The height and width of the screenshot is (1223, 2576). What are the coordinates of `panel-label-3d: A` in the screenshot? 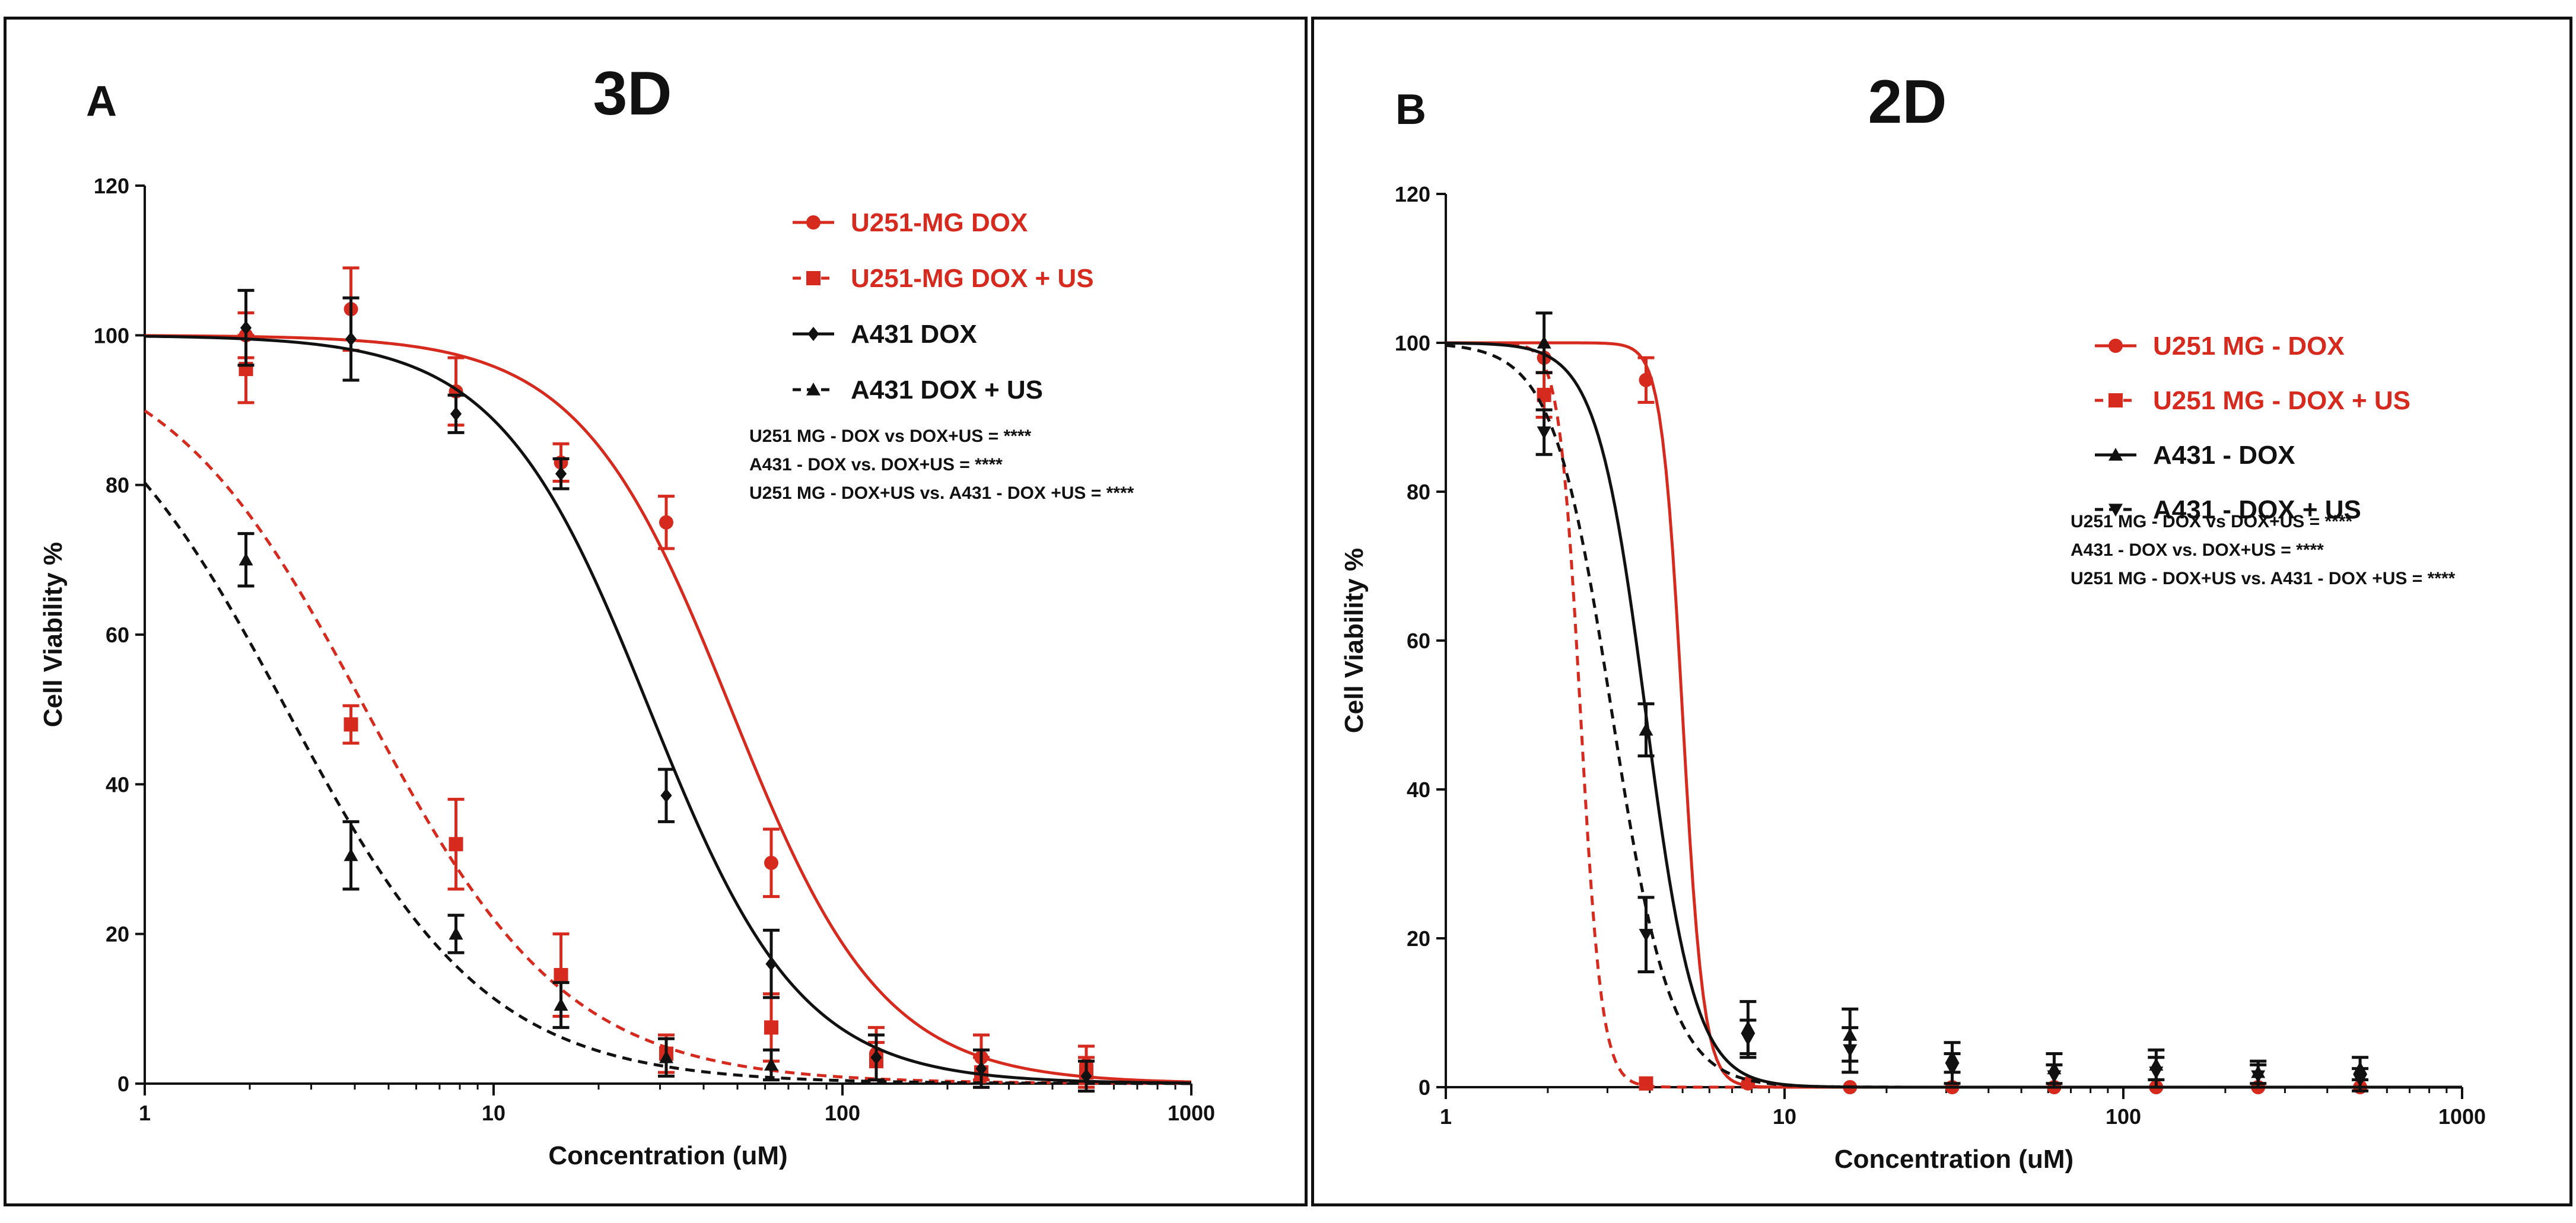 It's located at (101, 101).